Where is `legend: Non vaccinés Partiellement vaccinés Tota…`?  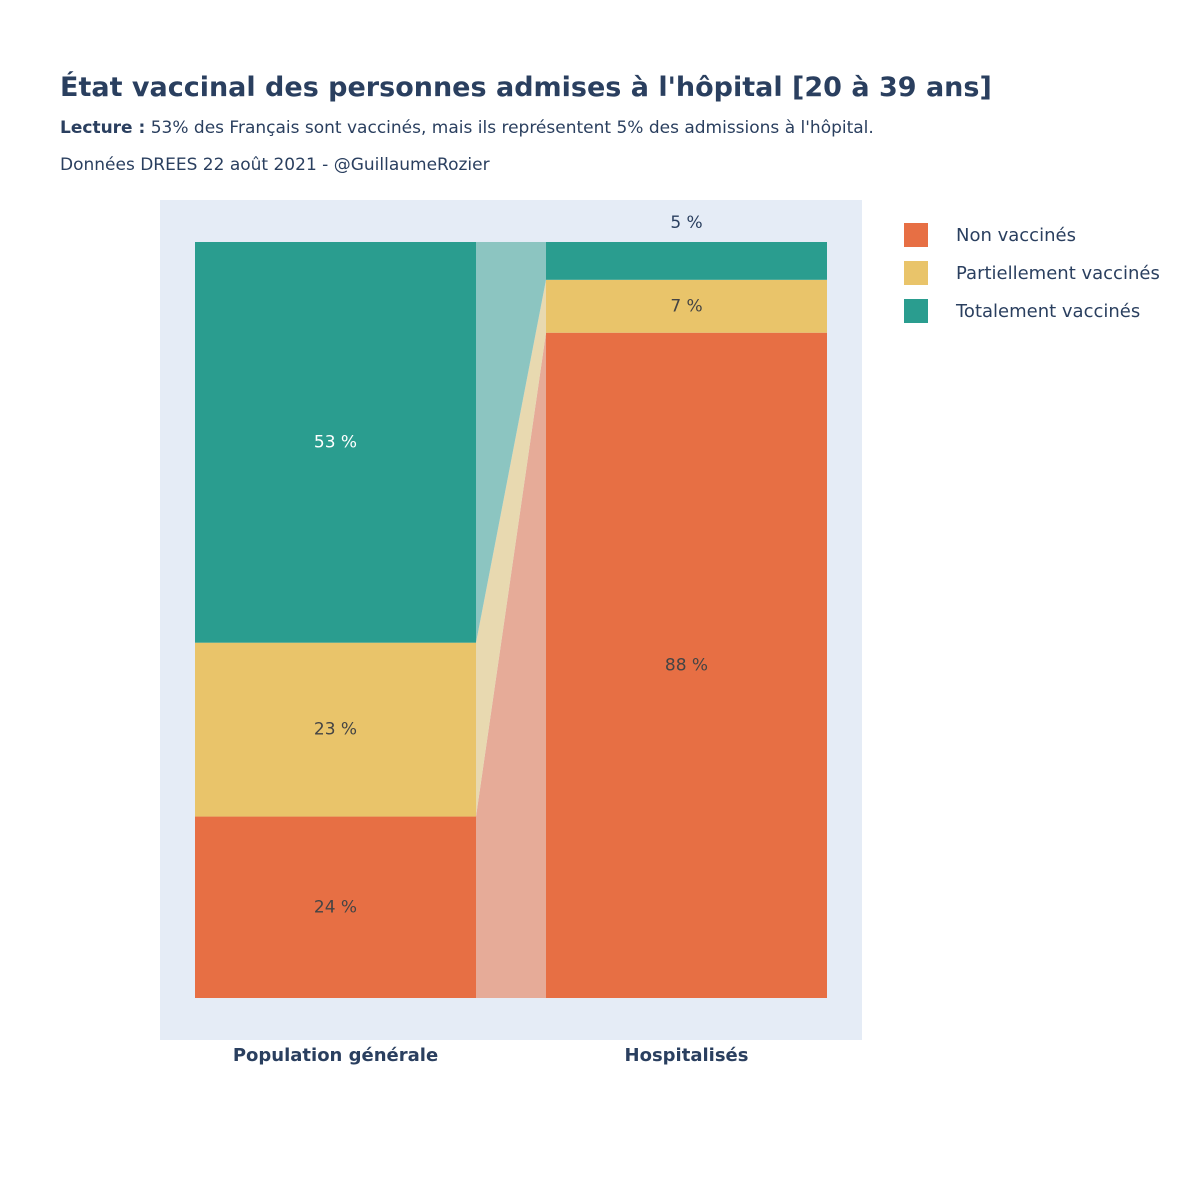
legend: Non vaccinés Partiellement vaccinés Tota… is located at coordinates (1032, 273).